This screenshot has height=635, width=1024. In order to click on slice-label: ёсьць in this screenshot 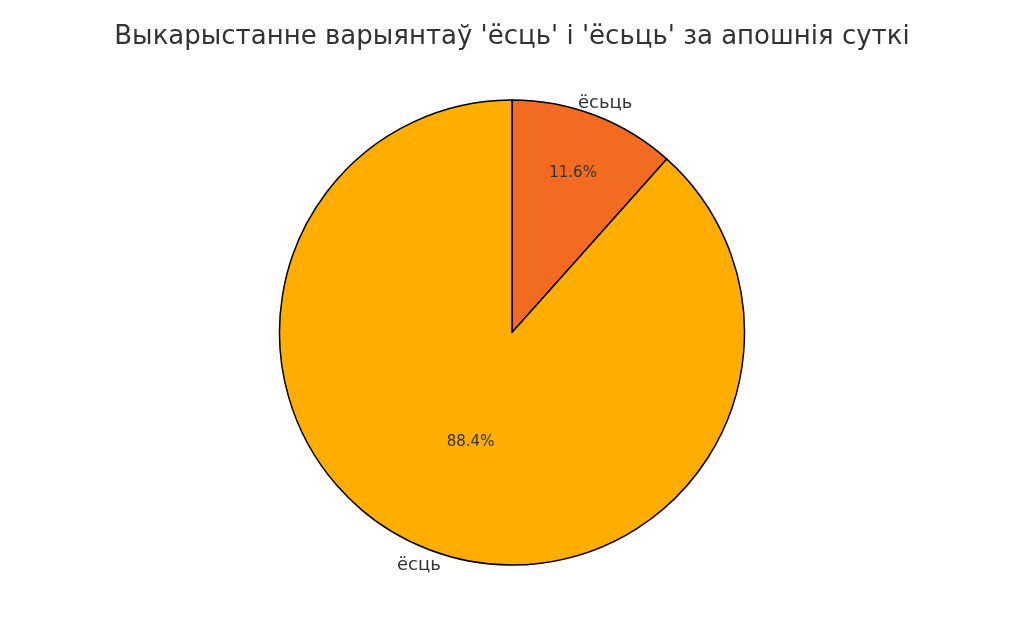, I will do `click(605, 101)`.